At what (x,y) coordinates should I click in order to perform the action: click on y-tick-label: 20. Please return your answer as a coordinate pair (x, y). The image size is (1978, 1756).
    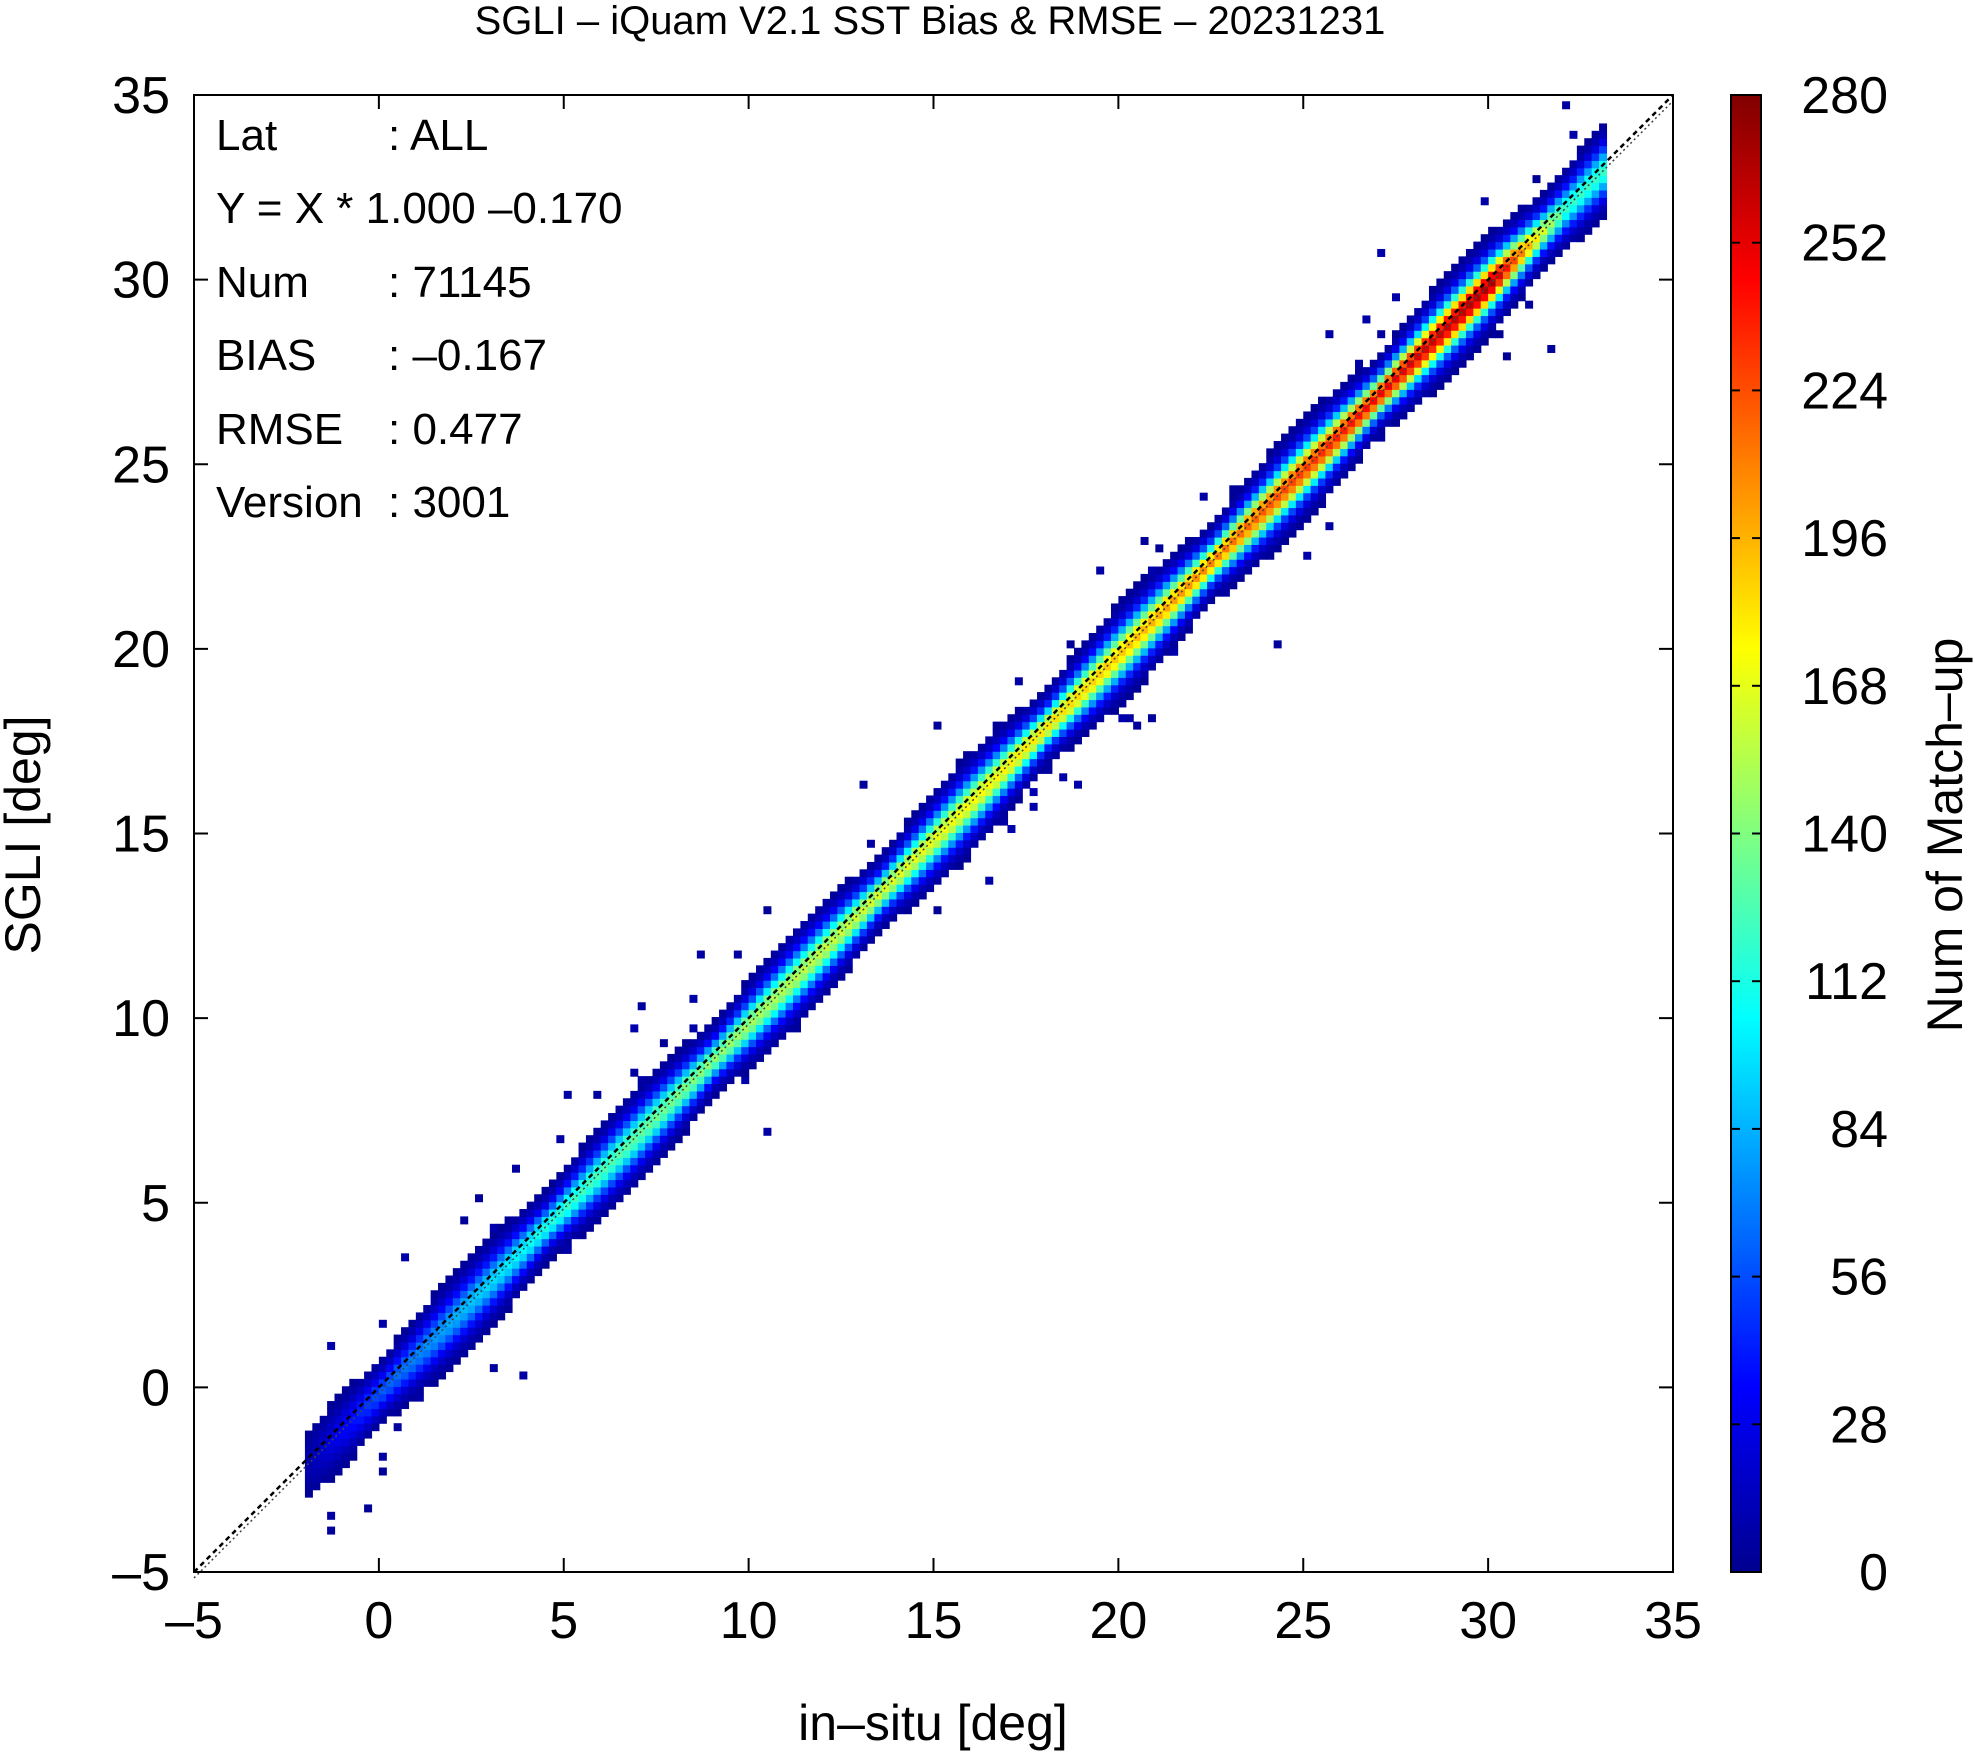
    Looking at the image, I should click on (141, 650).